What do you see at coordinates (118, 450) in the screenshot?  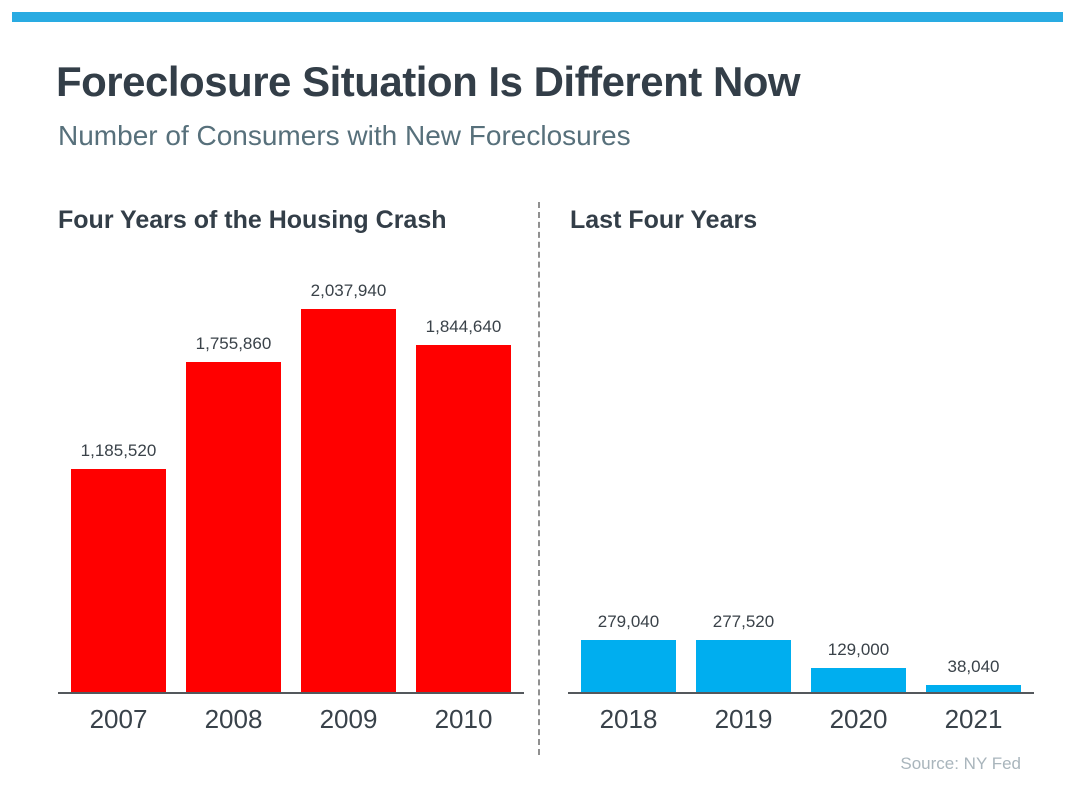 I see `bar-value-label-2007: 1,185,520` at bounding box center [118, 450].